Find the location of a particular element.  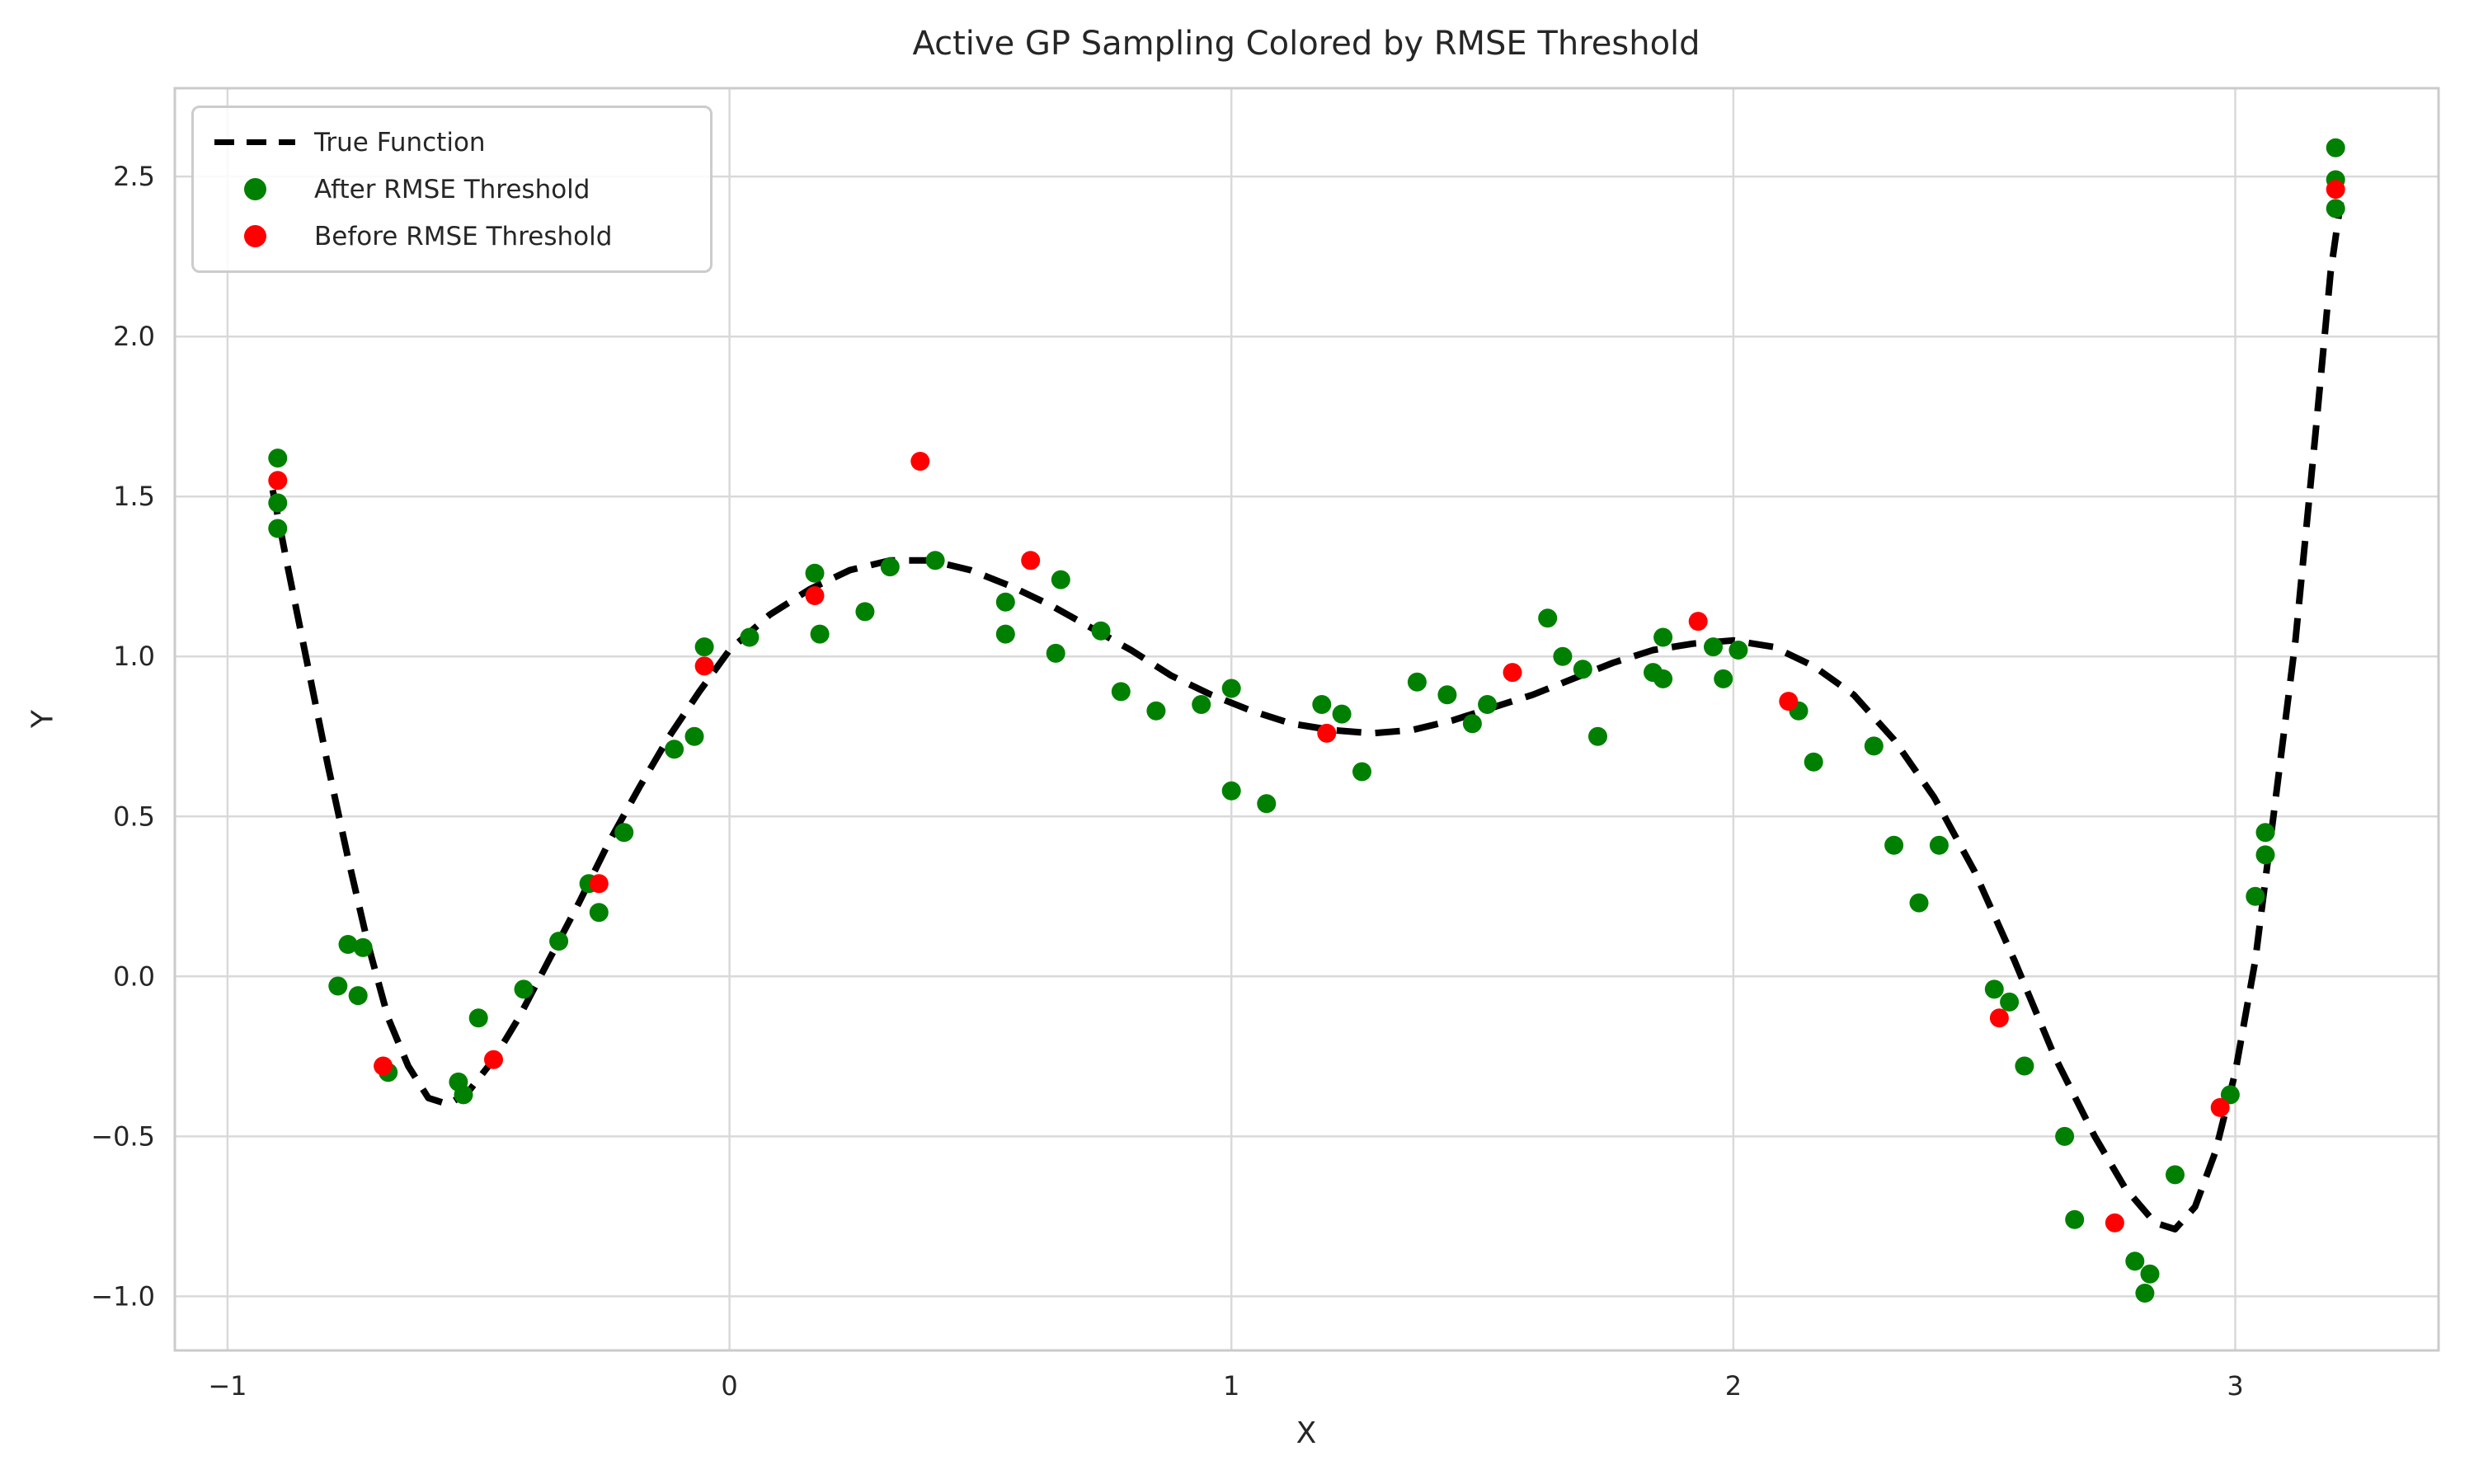

dashed-line-icon is located at coordinates (255, 142).